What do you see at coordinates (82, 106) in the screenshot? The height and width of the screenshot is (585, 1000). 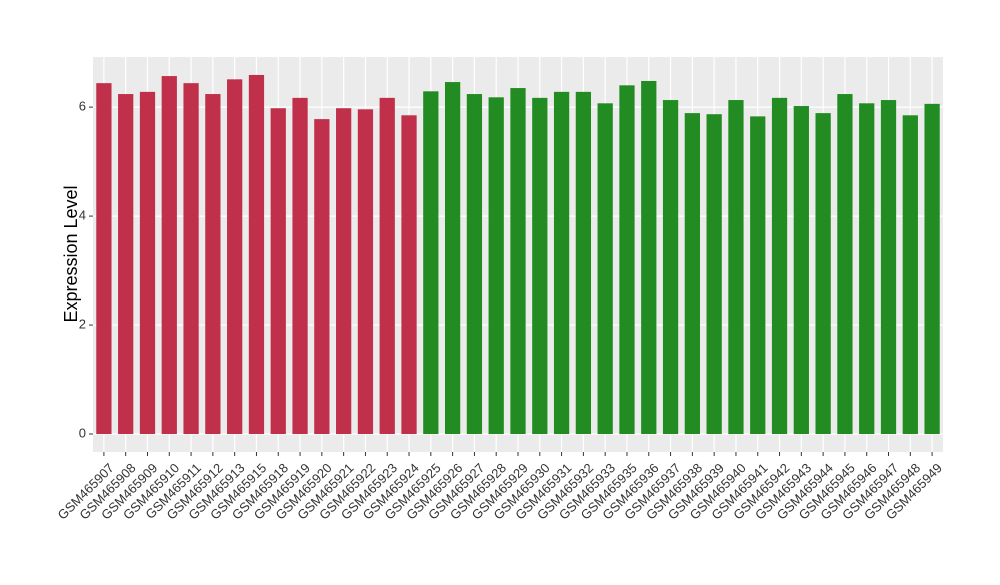 I see `y-tick-label: 6` at bounding box center [82, 106].